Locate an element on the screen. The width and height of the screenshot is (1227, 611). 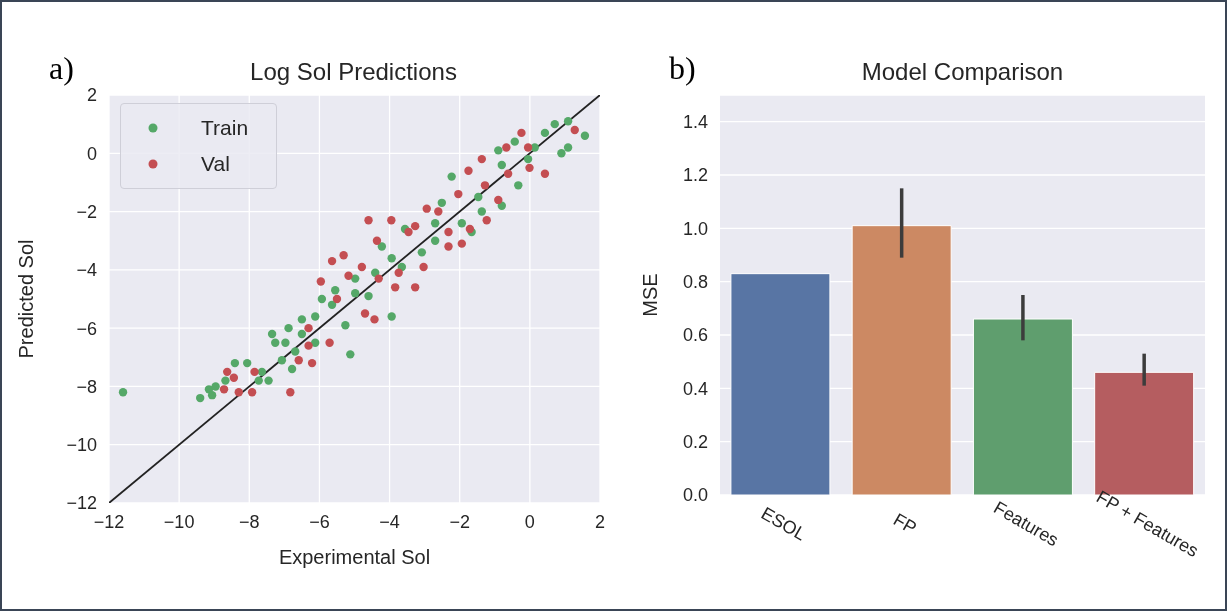
y-tick-label: 0.4 is located at coordinates (695, 388).